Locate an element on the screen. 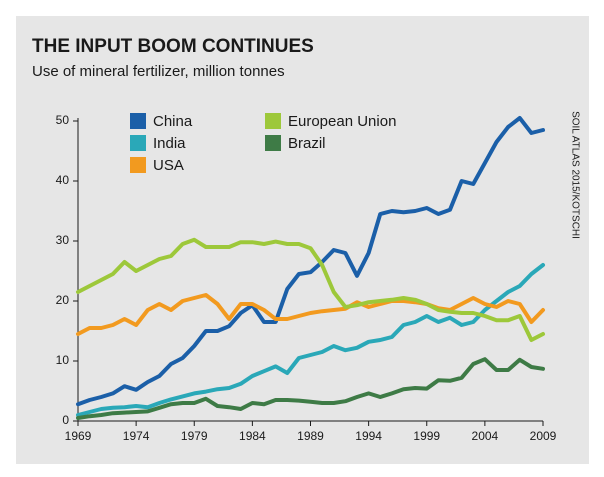 Image resolution: width=604 pixels, height=477 pixels. y-tick-label: 20 is located at coordinates (63, 300).